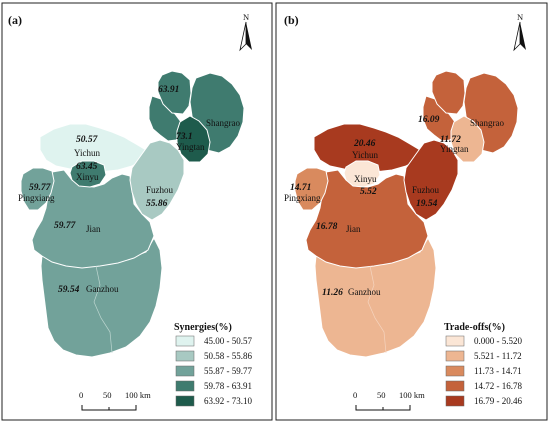  Describe the element at coordinates (157, 204) in the screenshot. I see `value-label-fuzhou: 55.86` at that location.